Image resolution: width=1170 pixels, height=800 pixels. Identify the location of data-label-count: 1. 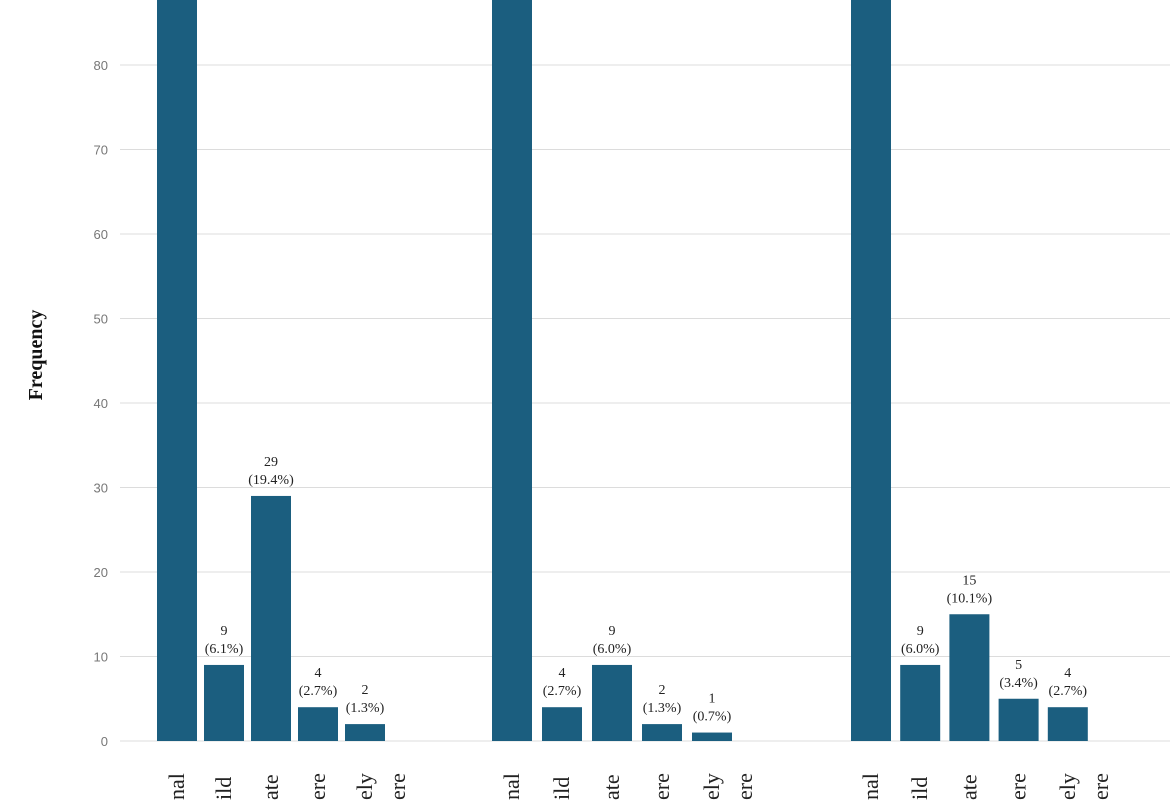
(712, 699).